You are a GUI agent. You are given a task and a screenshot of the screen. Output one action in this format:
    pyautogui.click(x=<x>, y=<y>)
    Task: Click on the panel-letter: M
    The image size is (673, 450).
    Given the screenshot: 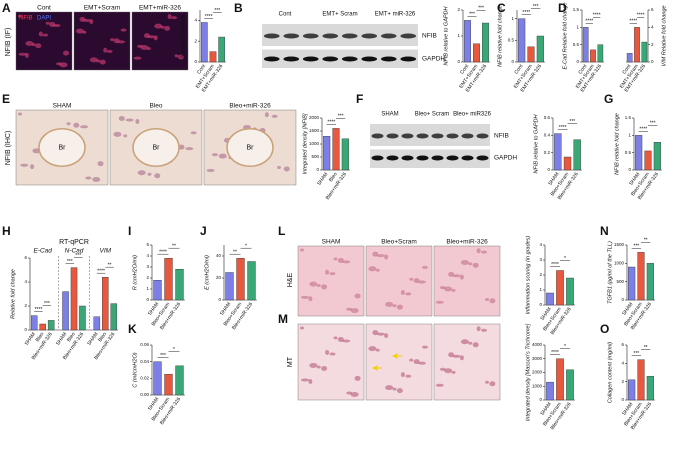 What is the action you would take?
    pyautogui.click(x=283, y=319)
    